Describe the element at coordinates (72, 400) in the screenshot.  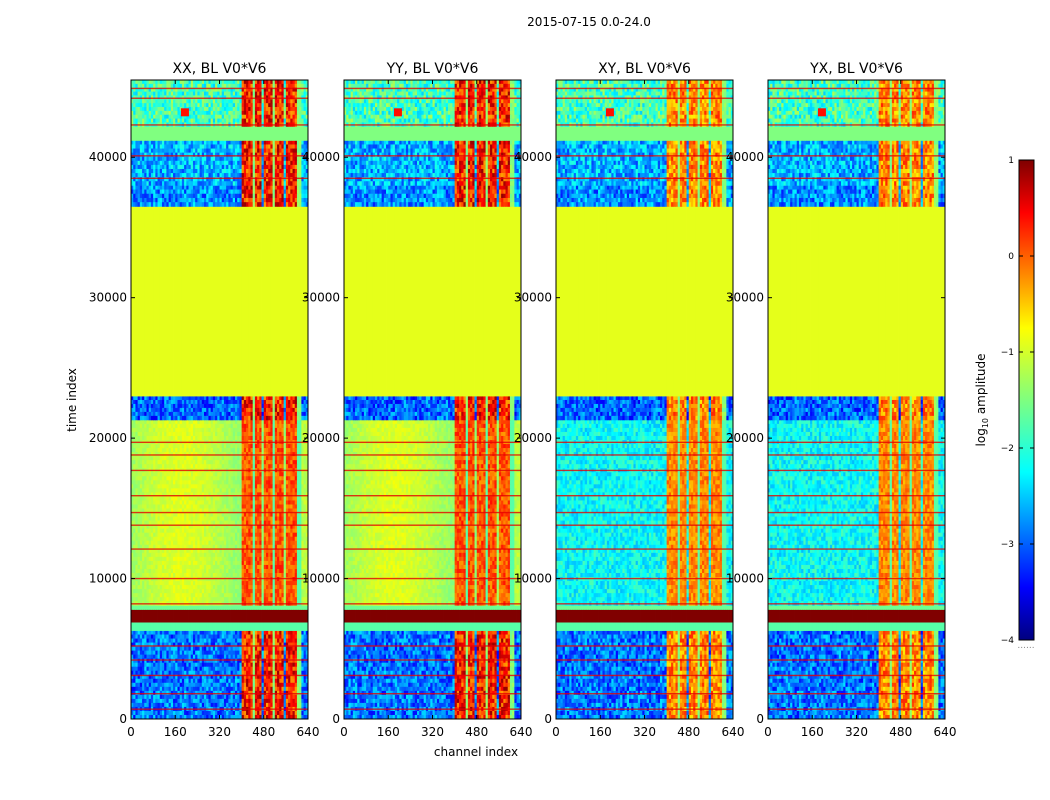
I see `y-axis-label: time index` at that location.